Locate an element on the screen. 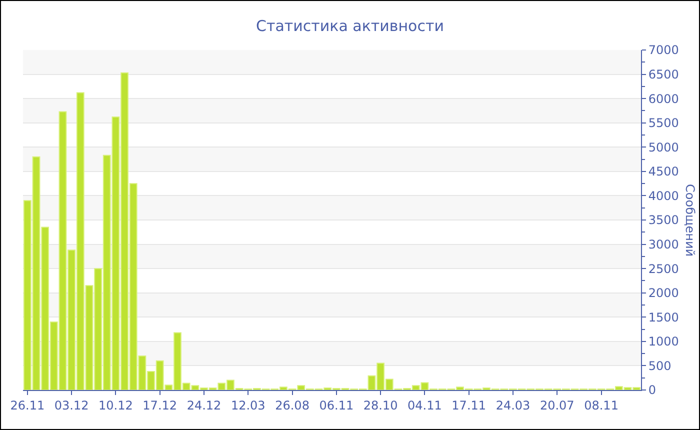 This screenshot has width=700, height=430. y-tick-label: 1500 is located at coordinates (663, 317).